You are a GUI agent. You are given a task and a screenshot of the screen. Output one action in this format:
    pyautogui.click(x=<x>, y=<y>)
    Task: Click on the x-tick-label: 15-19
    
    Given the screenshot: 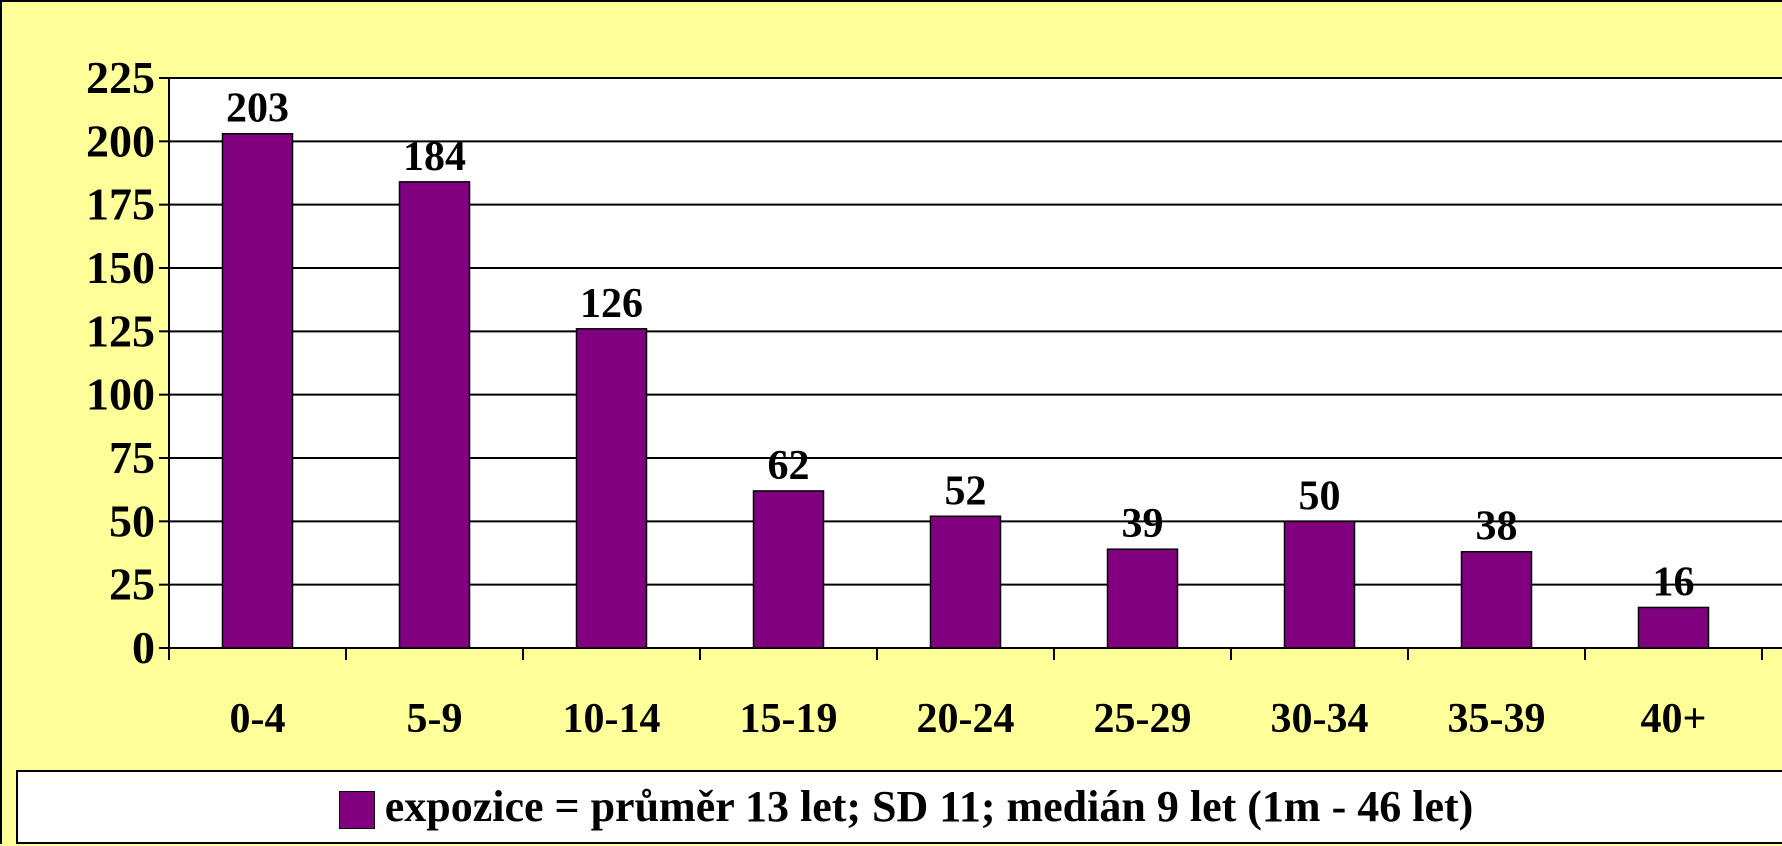 What is the action you would take?
    pyautogui.click(x=789, y=719)
    